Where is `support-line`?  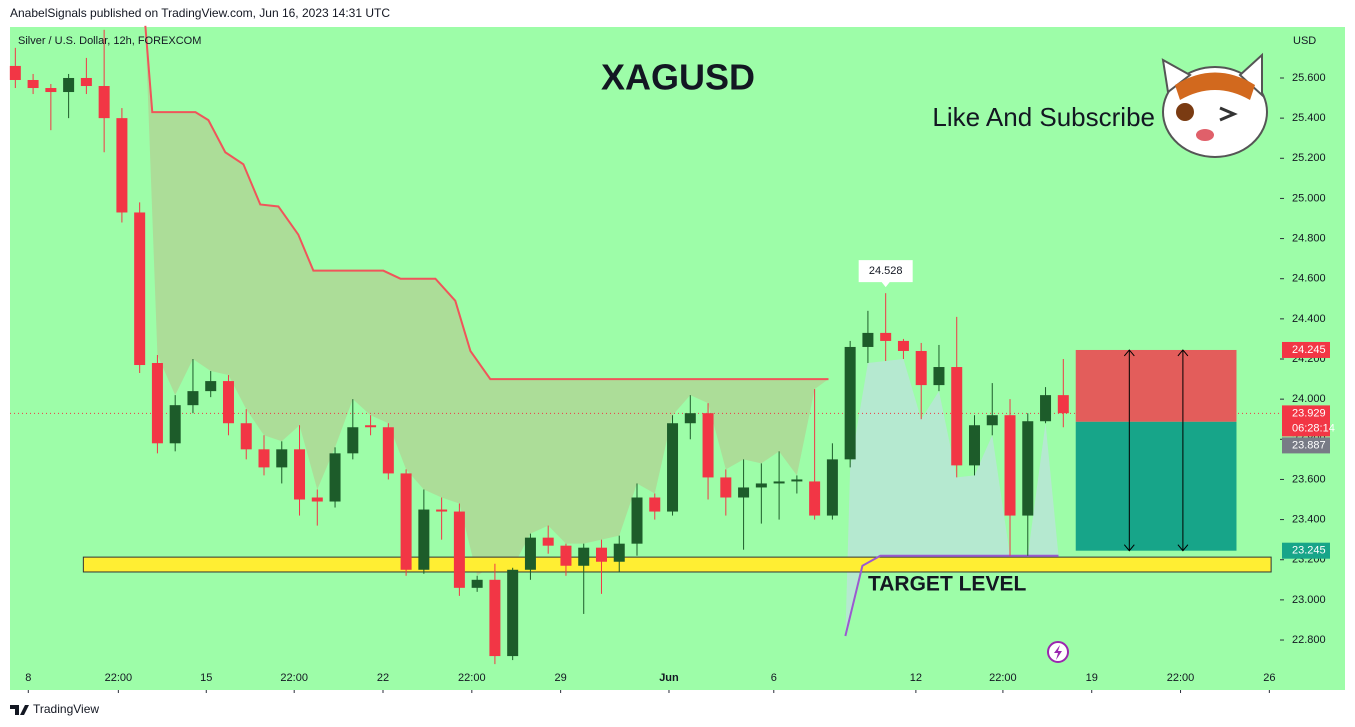
support-line is located at coordinates (951, 595).